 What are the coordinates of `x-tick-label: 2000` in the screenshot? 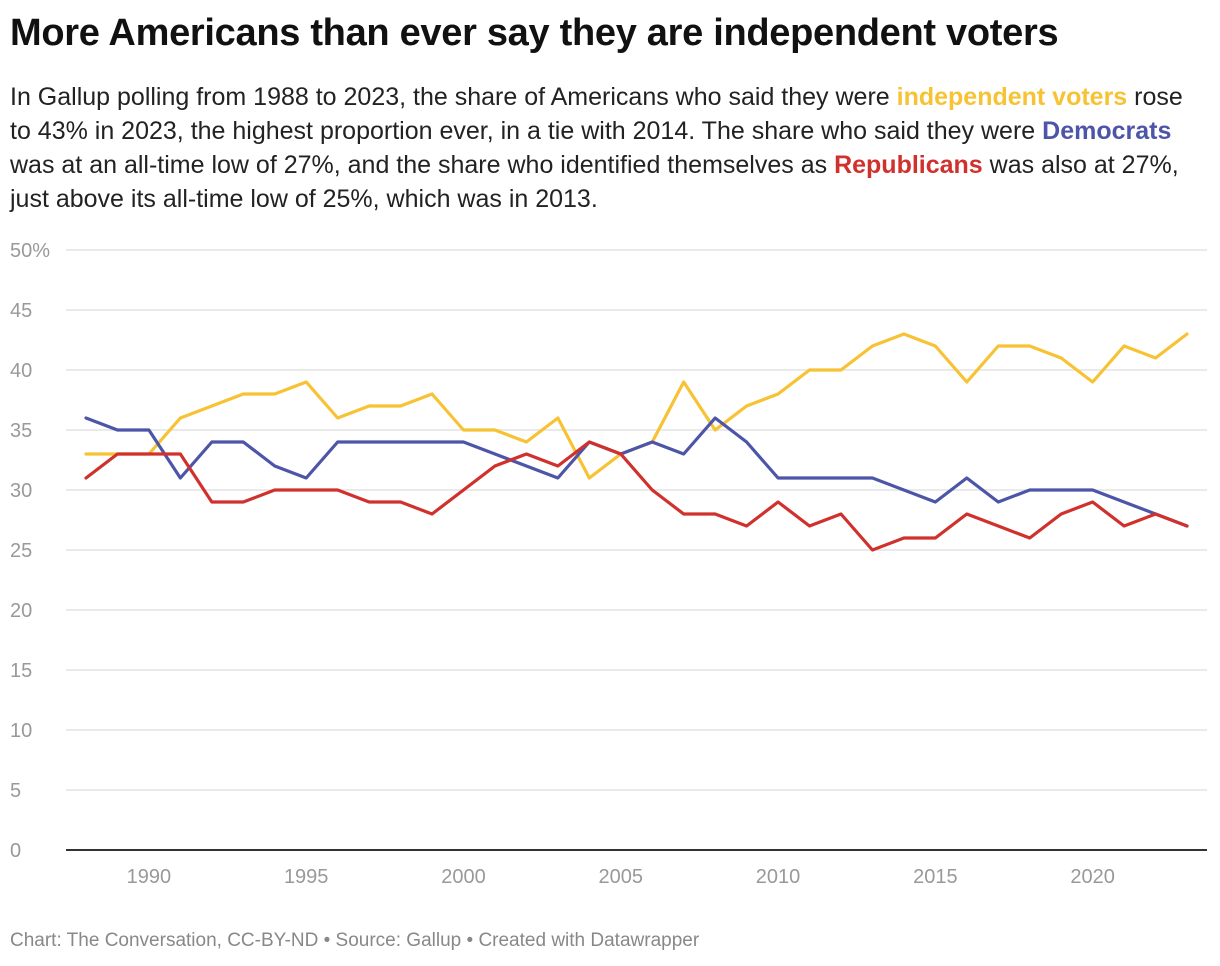 It's located at (463, 877).